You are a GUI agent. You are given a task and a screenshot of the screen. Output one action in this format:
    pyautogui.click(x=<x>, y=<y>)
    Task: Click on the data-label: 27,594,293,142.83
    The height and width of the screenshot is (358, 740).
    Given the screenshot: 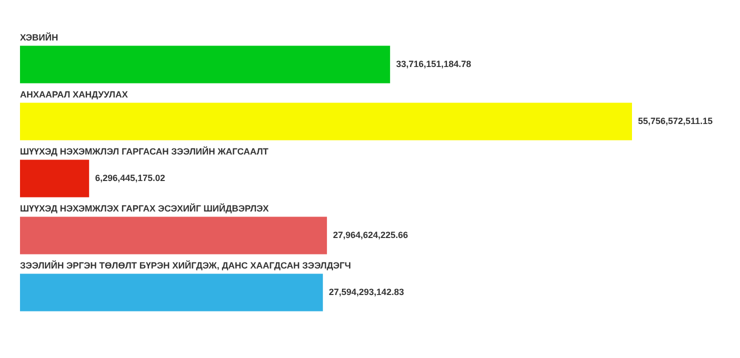 What is the action you would take?
    pyautogui.click(x=366, y=291)
    